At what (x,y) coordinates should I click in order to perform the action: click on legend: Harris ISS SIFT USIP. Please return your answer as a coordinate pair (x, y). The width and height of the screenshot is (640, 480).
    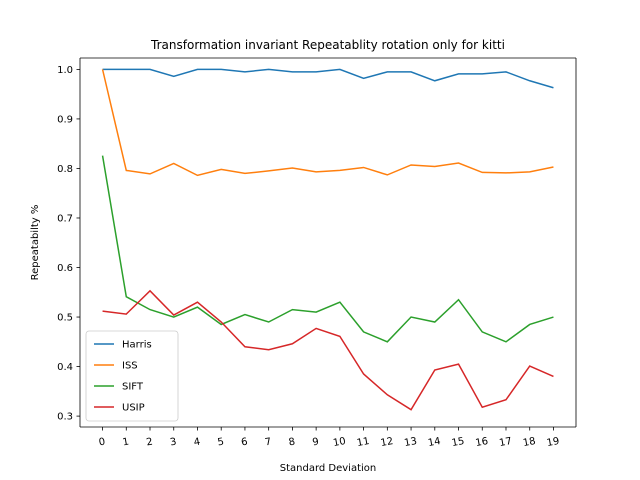
    Looking at the image, I should click on (132, 376).